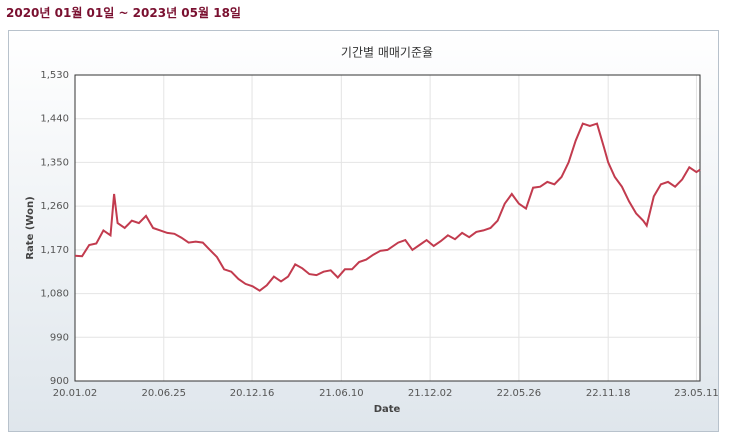  Describe the element at coordinates (59, 381) in the screenshot. I see `y-tick-label: 900` at that location.